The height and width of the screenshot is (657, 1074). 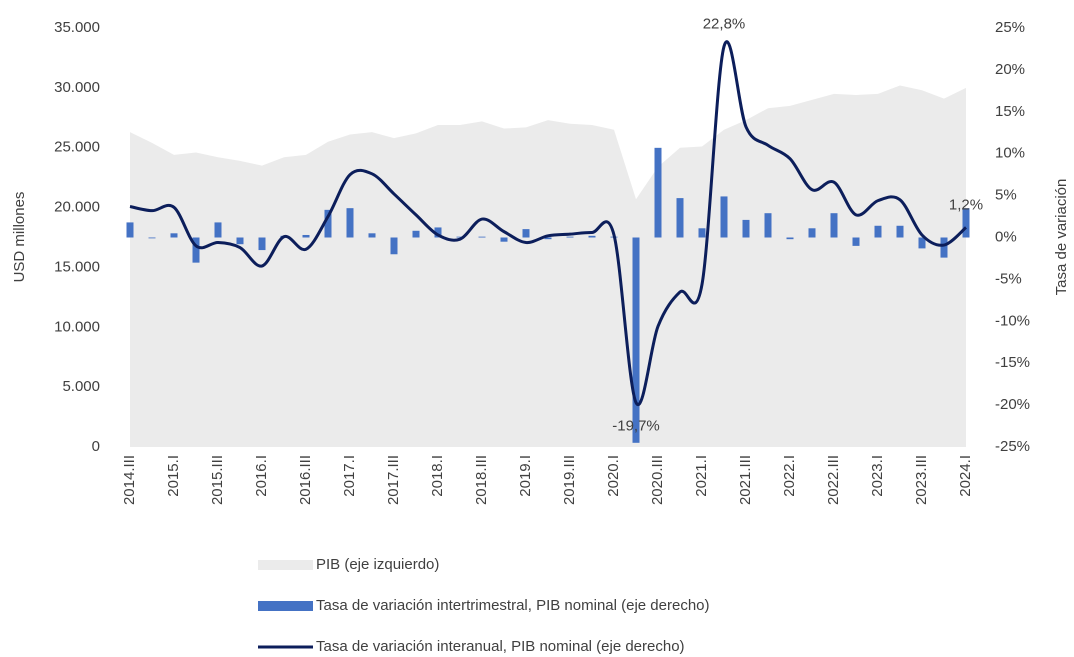 What do you see at coordinates (1010, 69) in the screenshot?
I see `y2-tick-label: 20%` at bounding box center [1010, 69].